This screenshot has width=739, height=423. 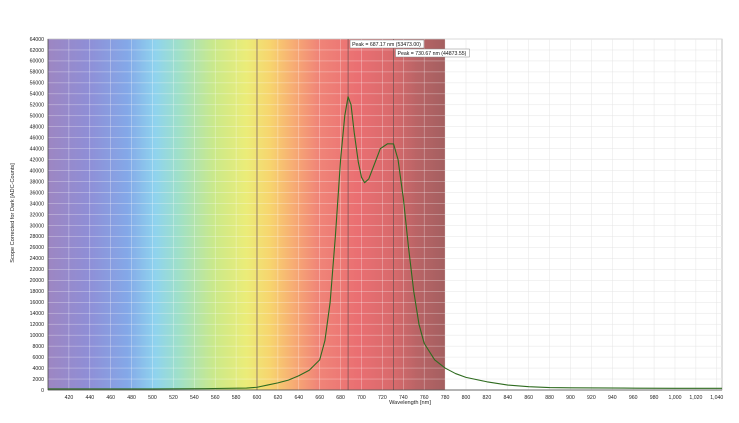 What do you see at coordinates (507, 398) in the screenshot?
I see `x-tick-label: 840` at bounding box center [507, 398].